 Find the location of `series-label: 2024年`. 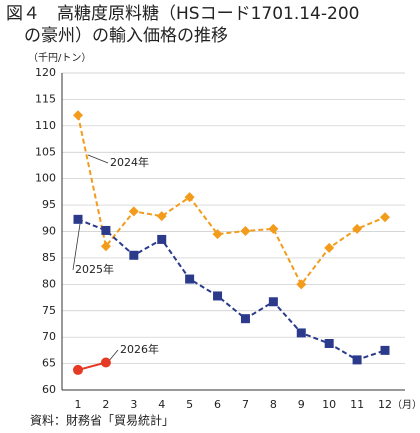

series-label: 2024年 is located at coordinates (129, 162).